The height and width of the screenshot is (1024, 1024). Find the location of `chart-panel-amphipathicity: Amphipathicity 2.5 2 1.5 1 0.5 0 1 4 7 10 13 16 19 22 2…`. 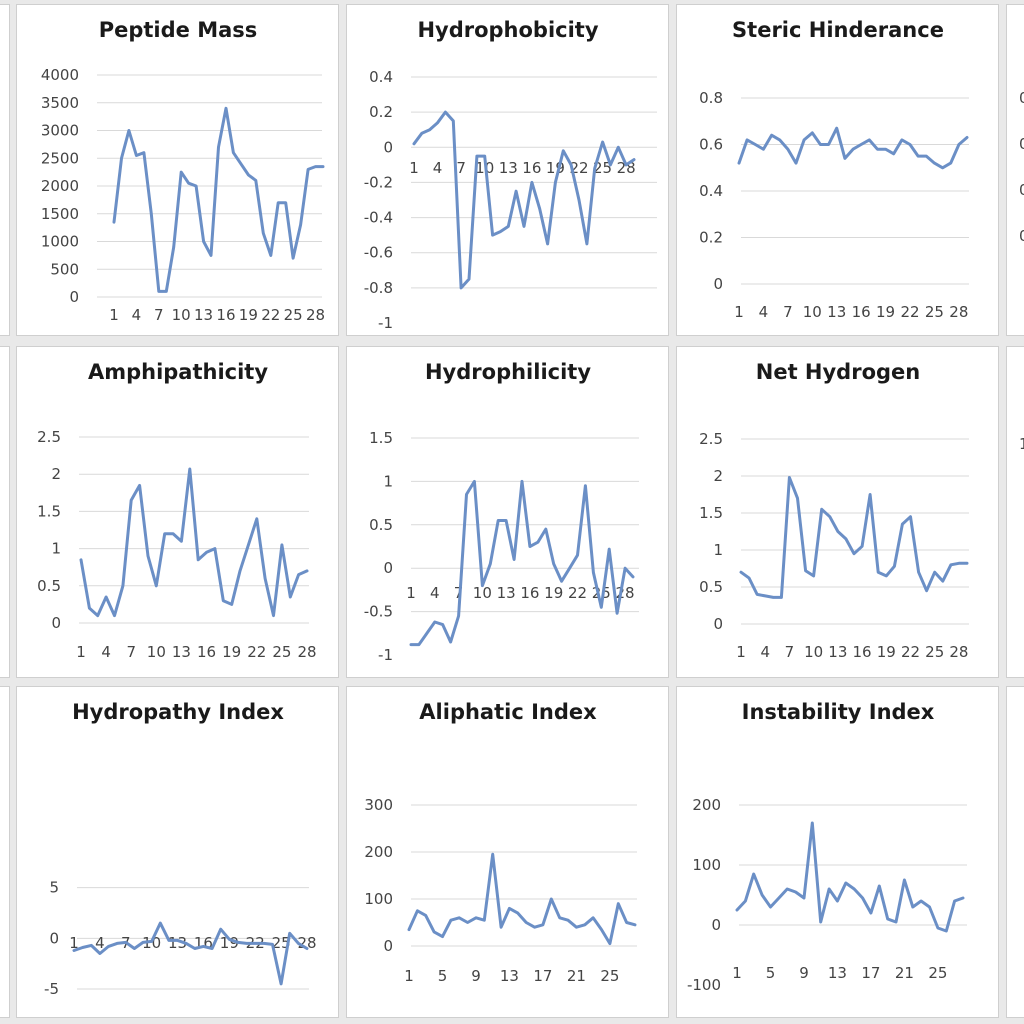

chart-panel-amphipathicity: Amphipathicity 2.5 2 1.5 1 0.5 0 1 4 7 10 13 16 19 22 2… is located at coordinates (177, 512).